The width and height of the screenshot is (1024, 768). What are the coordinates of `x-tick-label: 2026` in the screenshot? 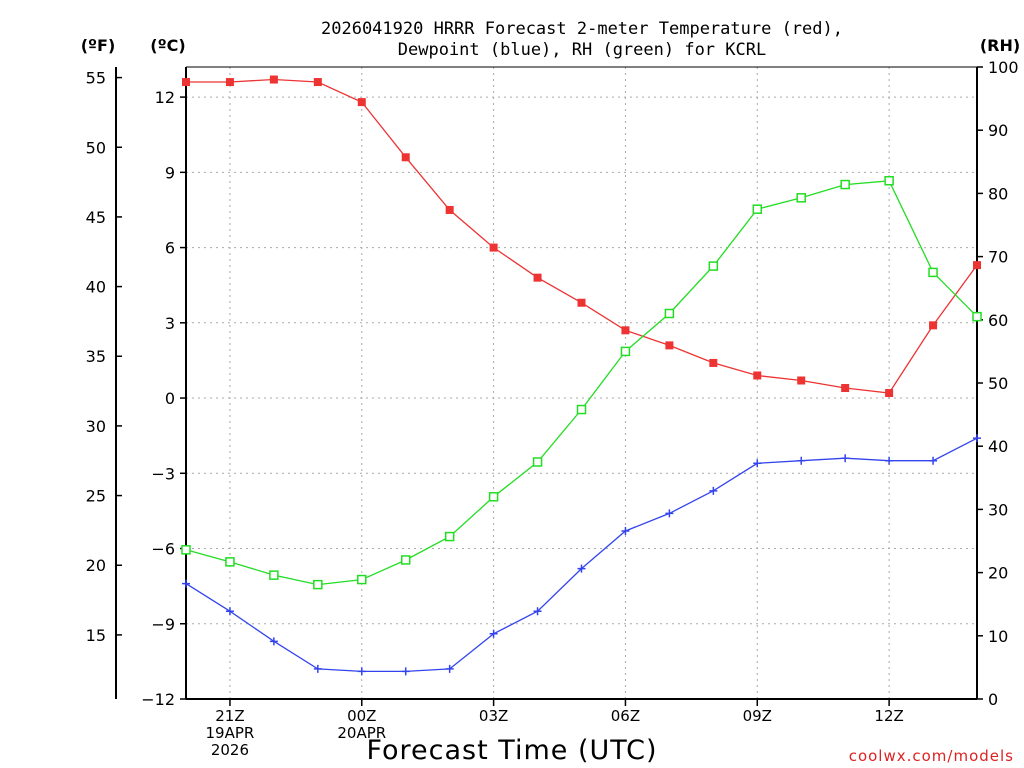 It's located at (230, 750).